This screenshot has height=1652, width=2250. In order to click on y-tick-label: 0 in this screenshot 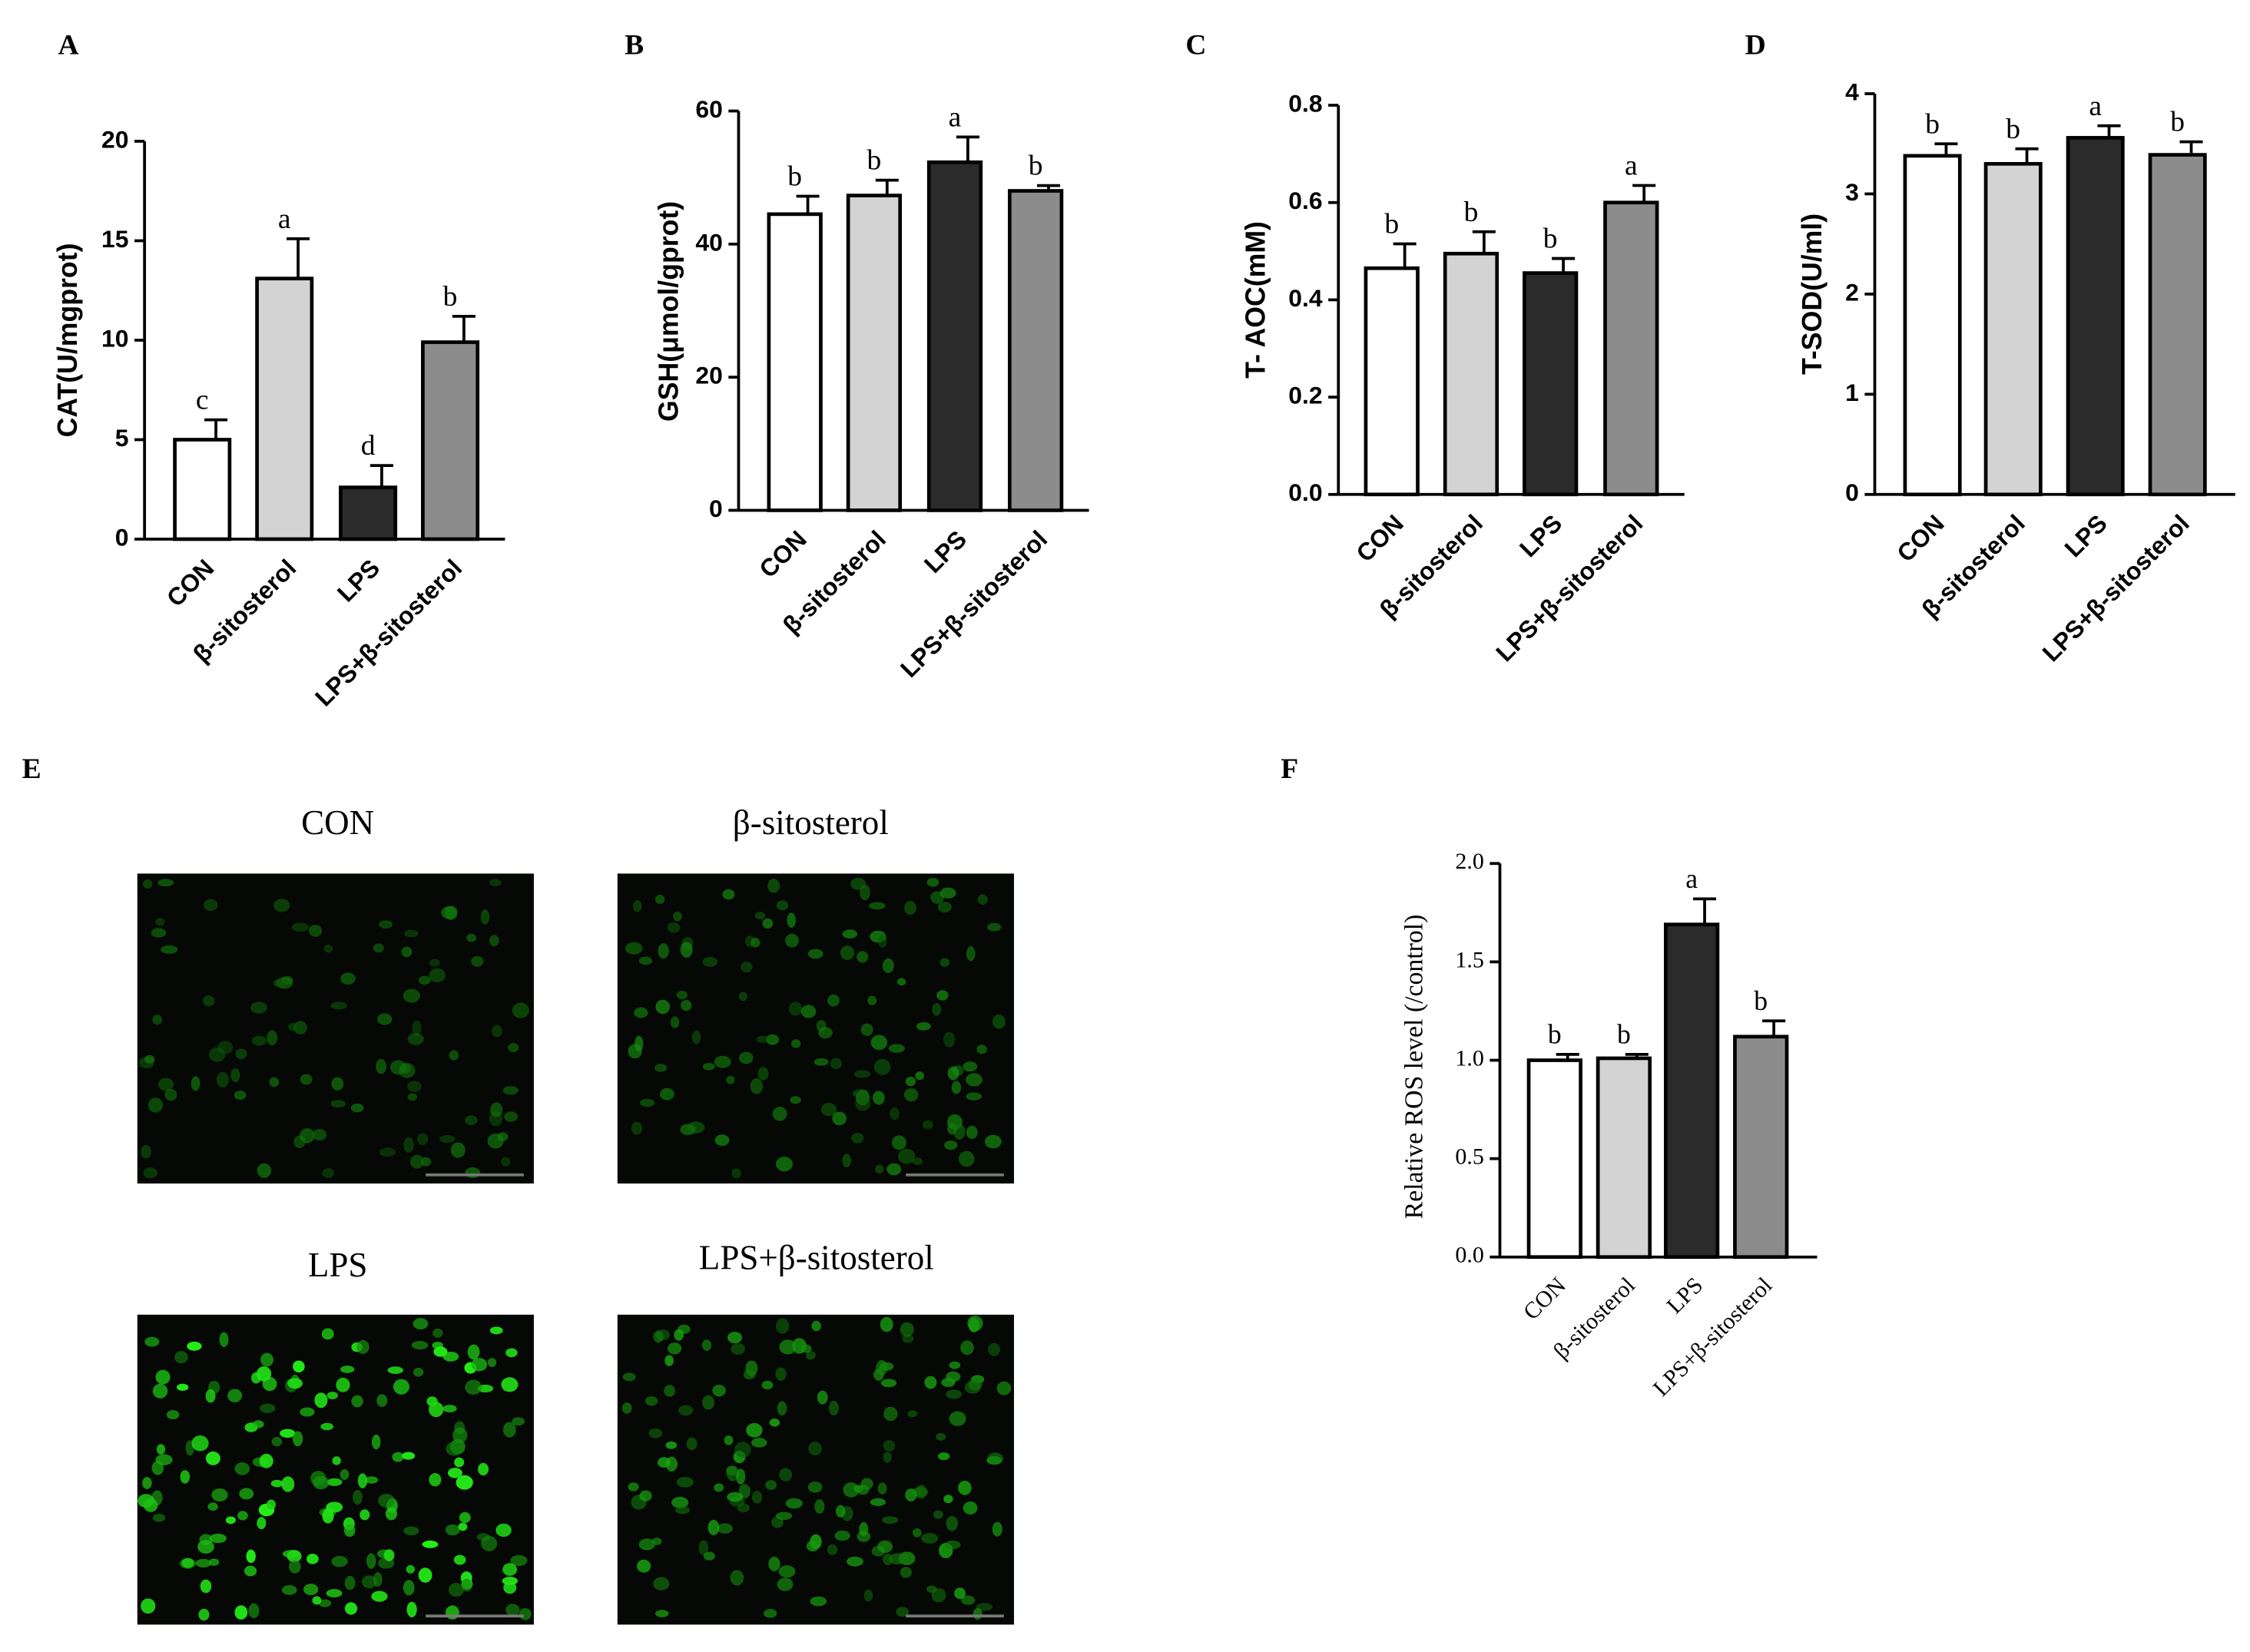, I will do `click(122, 537)`.